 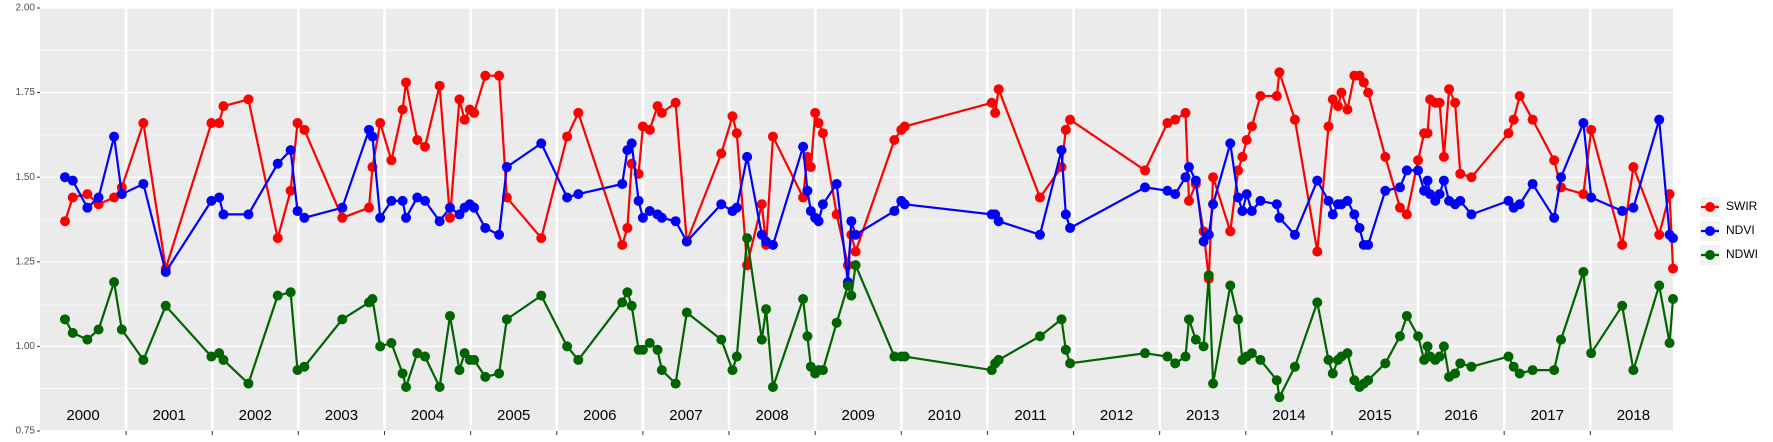 I want to click on x-tick-label: 2014, so click(x=1288, y=415).